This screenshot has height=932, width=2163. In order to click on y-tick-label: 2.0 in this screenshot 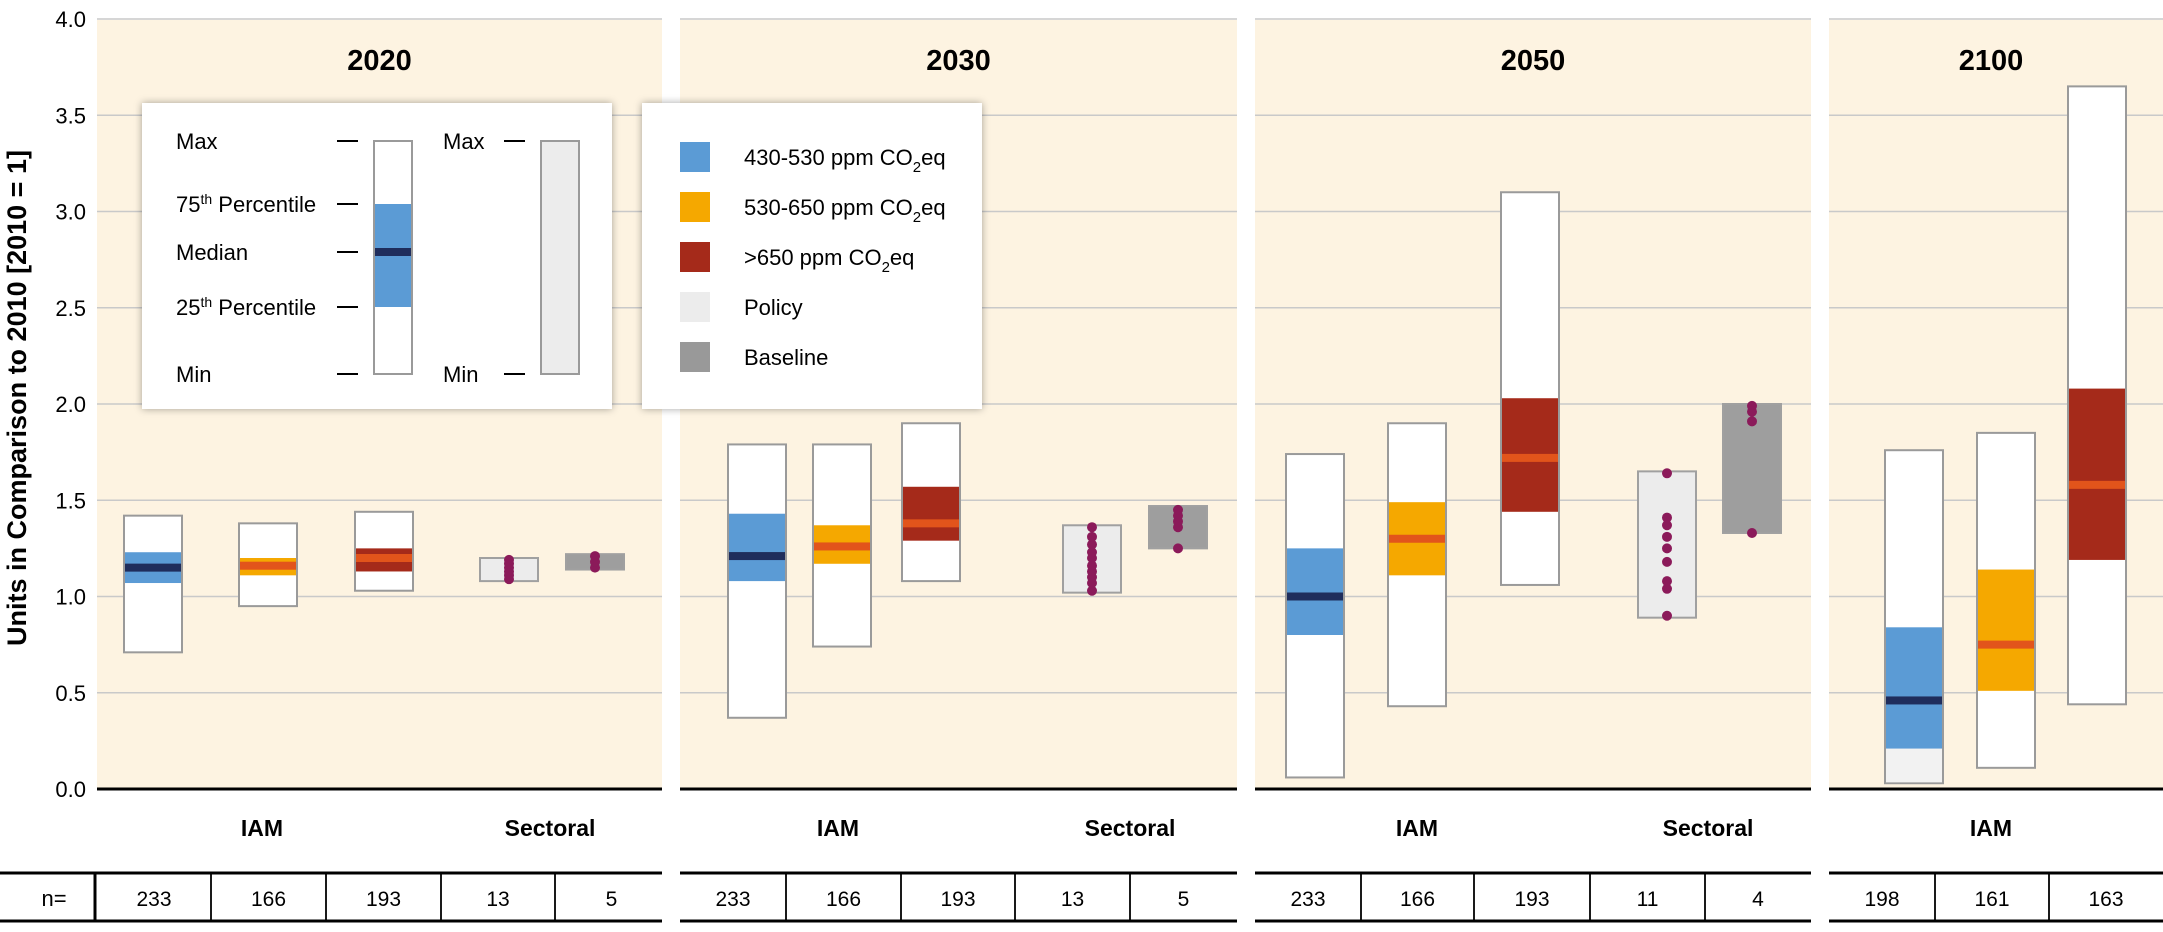, I will do `click(70, 404)`.